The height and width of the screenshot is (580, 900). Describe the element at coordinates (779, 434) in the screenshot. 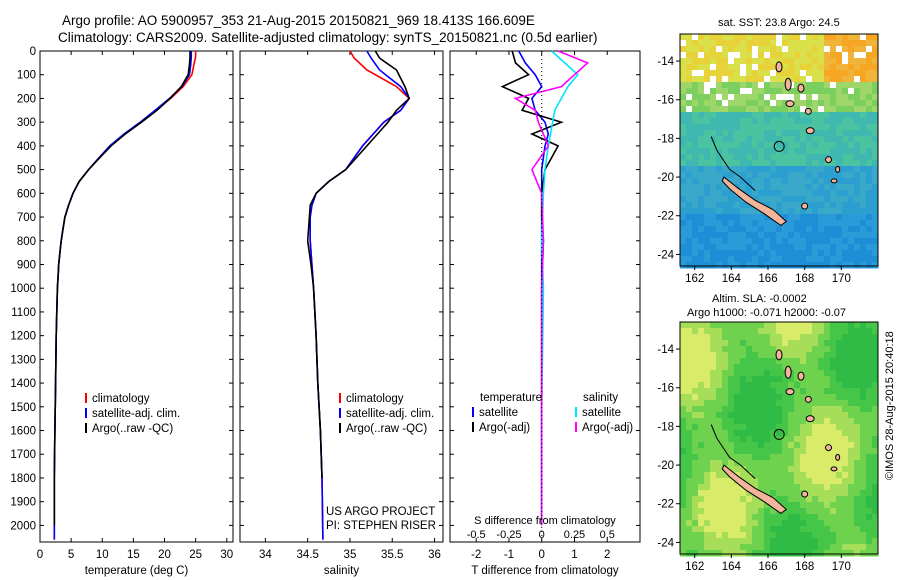

I see `argo-position-marker` at that location.